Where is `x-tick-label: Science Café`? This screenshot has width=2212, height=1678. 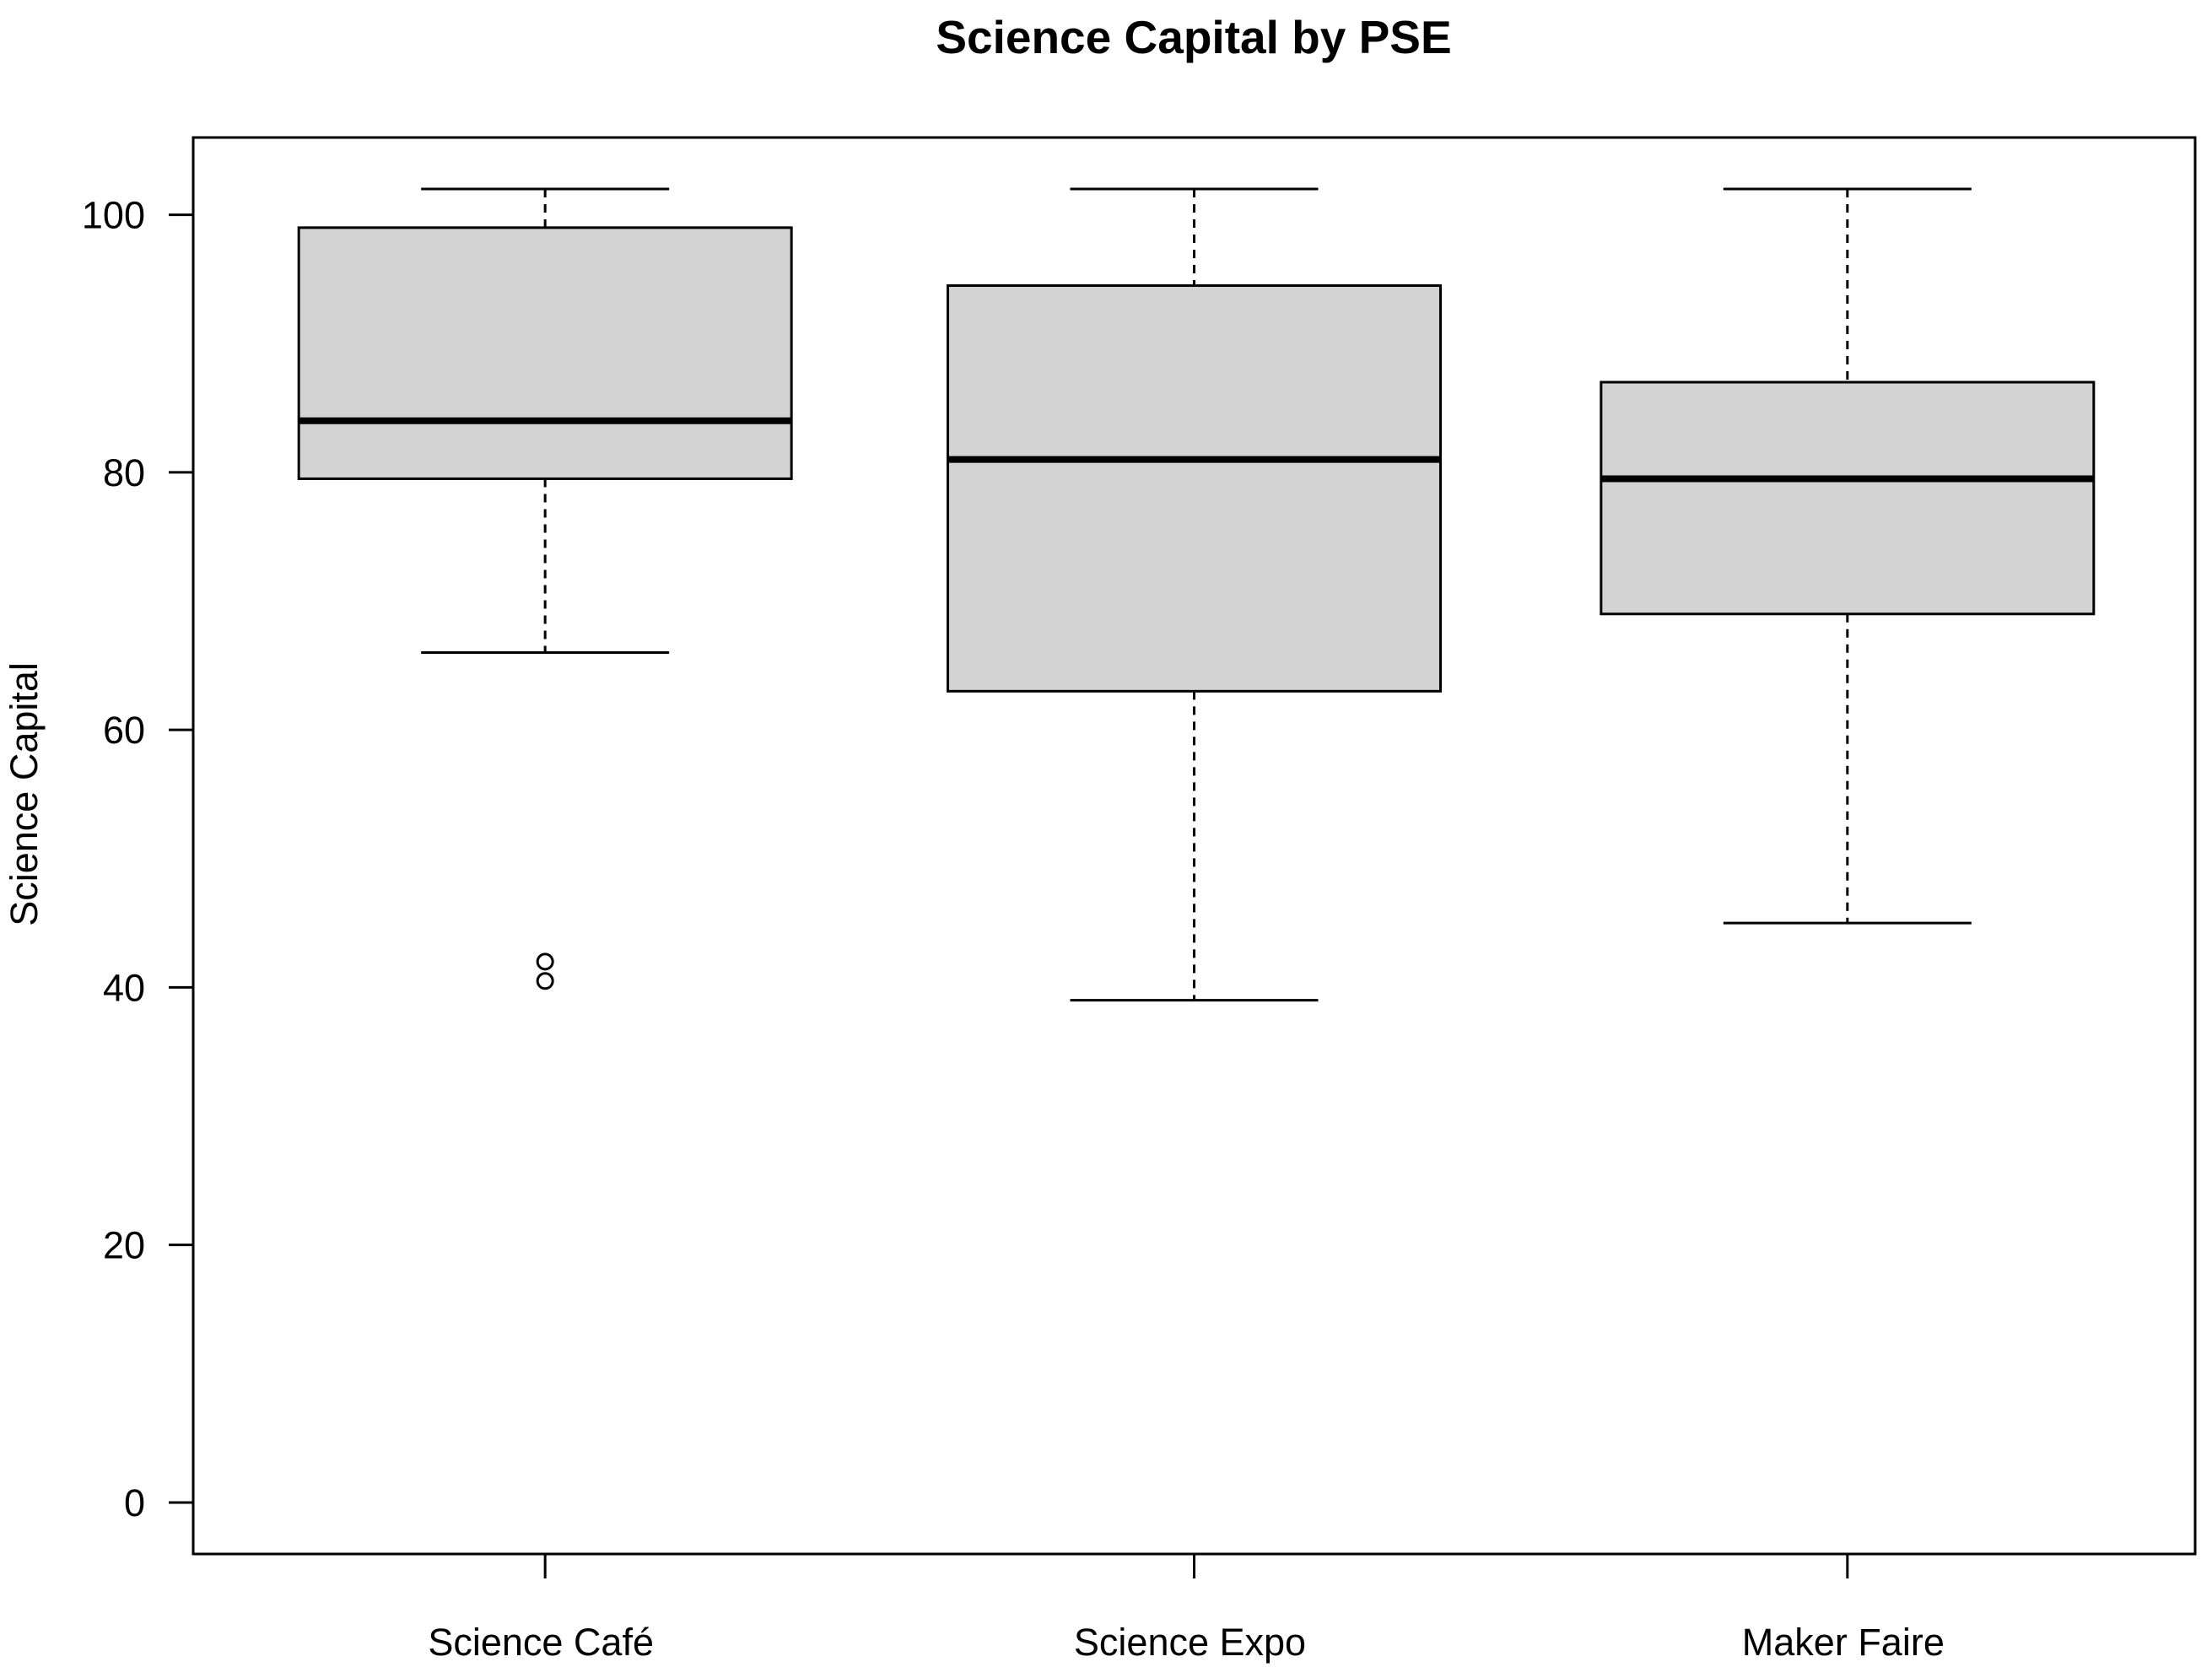 x-tick-label: Science Café is located at coordinates (541, 1642).